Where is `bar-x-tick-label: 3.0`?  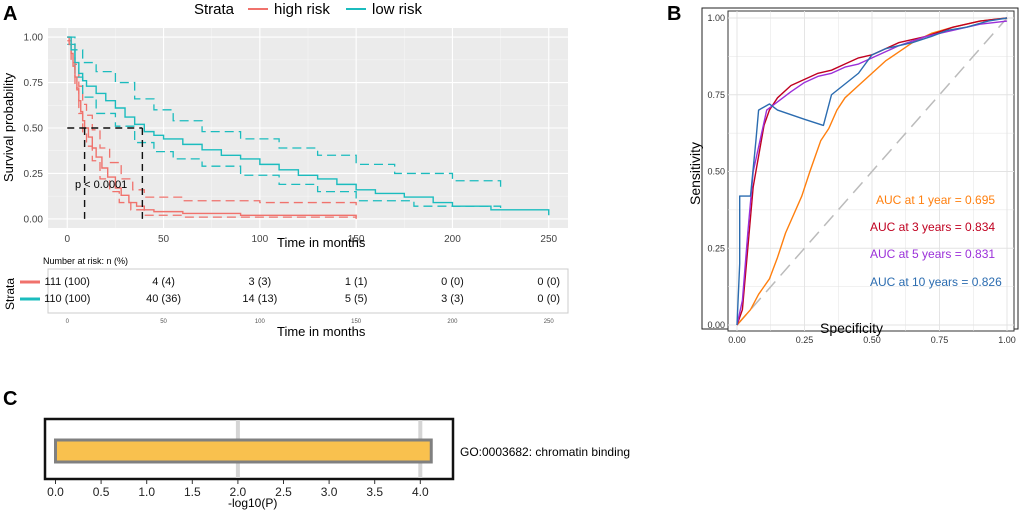
bar-x-tick-label: 3.0 is located at coordinates (329, 492).